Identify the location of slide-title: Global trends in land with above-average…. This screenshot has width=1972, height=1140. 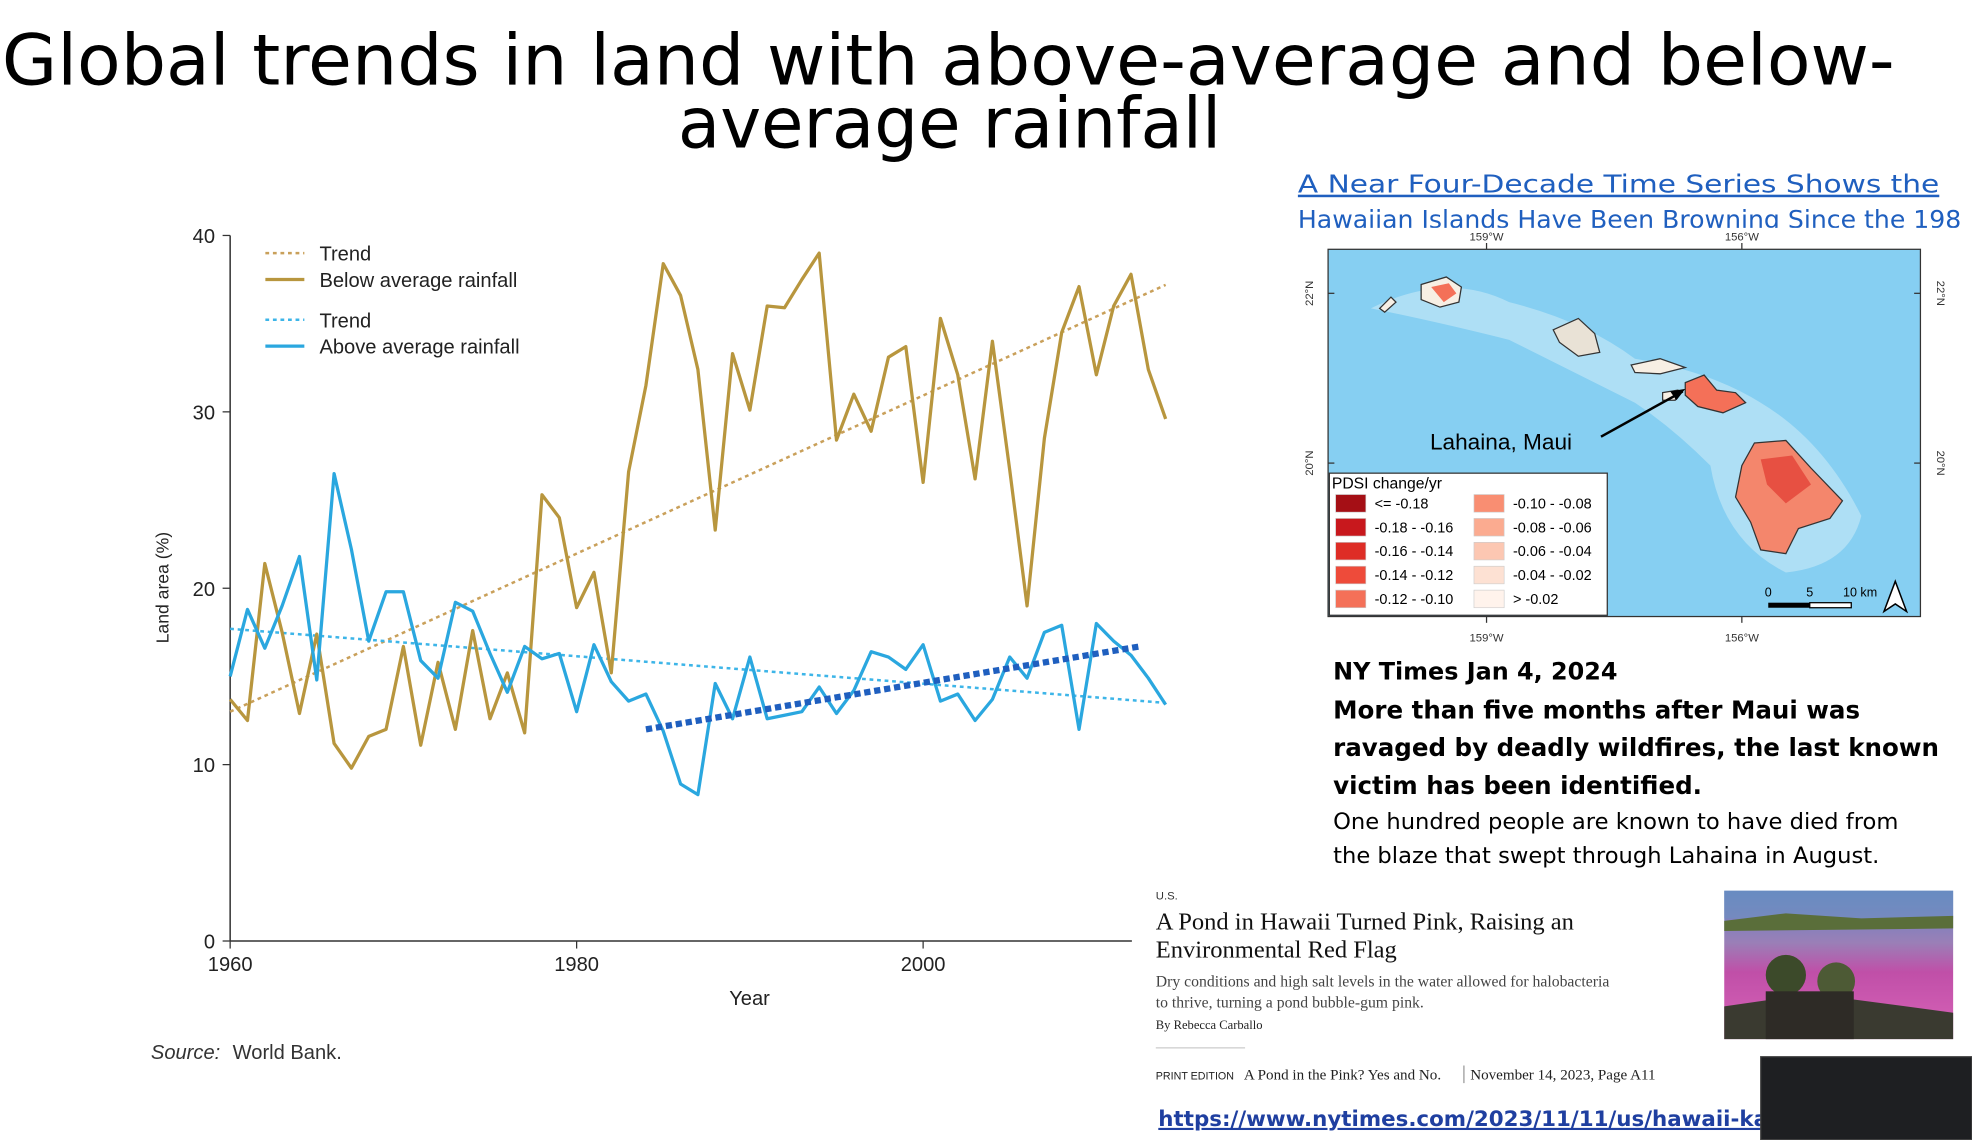
(948, 61).